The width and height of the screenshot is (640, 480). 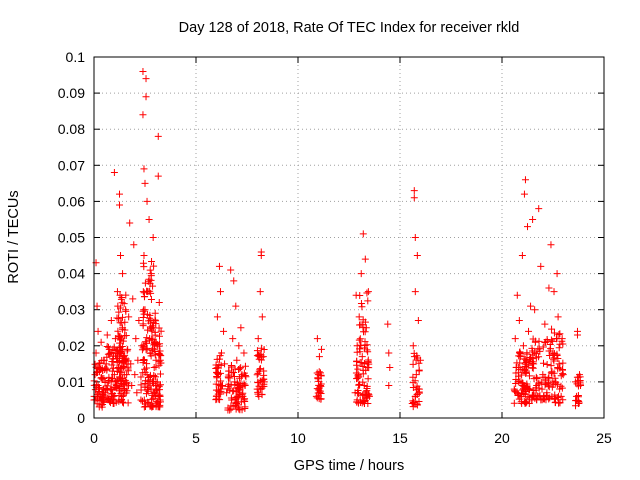 What do you see at coordinates (502, 438) in the screenshot?
I see `x-tick-label: 20` at bounding box center [502, 438].